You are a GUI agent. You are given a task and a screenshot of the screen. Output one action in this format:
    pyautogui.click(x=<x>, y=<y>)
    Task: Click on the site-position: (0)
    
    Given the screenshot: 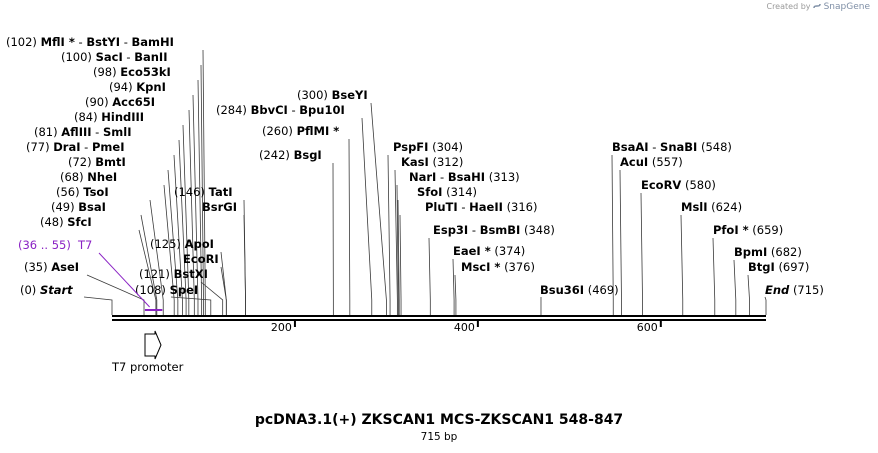 What is the action you would take?
    pyautogui.click(x=28, y=290)
    